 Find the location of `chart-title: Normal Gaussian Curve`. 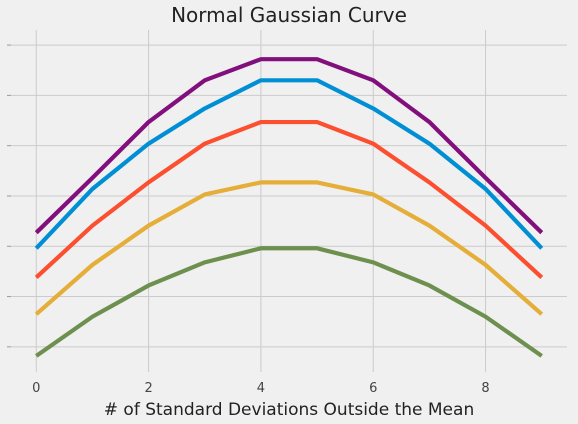

chart-title: Normal Gaussian Curve is located at coordinates (289, 15).